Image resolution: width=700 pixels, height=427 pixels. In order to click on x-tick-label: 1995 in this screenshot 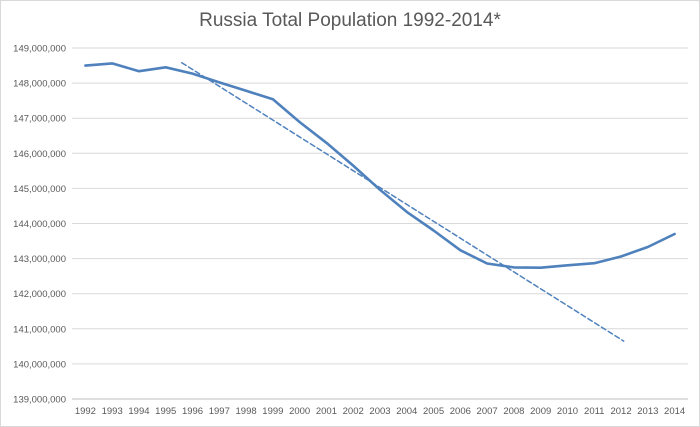, I will do `click(165, 411)`.